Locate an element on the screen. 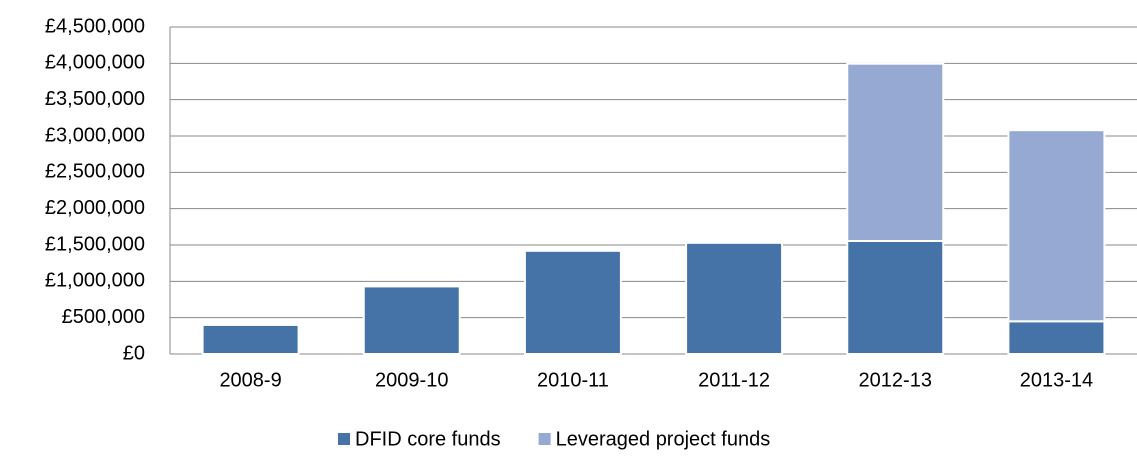 The height and width of the screenshot is (458, 1137). y-tick-label: £4,000,000 is located at coordinates (95, 63).